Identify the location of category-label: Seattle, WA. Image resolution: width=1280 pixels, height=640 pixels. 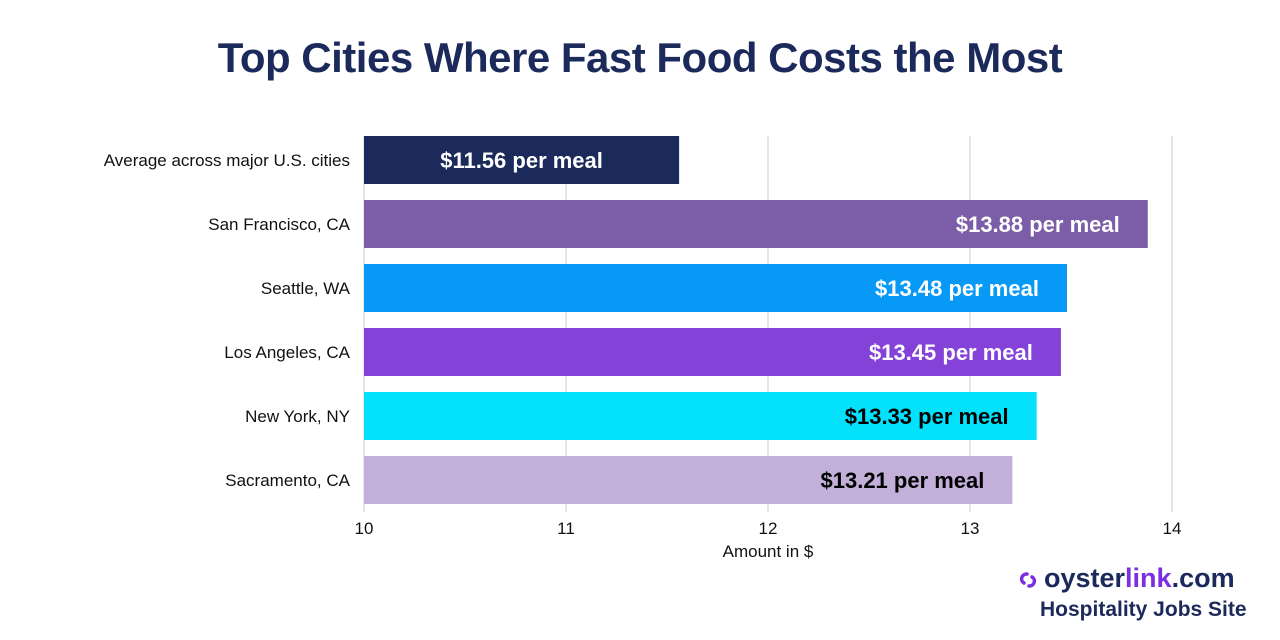
(306, 288).